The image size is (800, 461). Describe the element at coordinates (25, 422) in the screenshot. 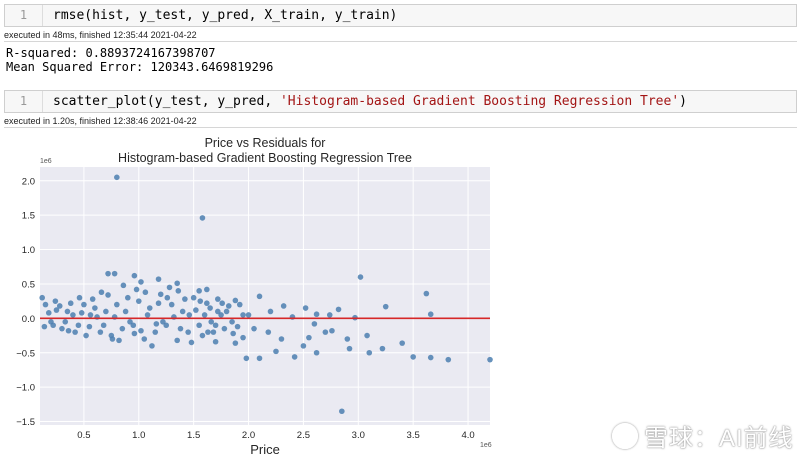

I see `y-tick-label: −1.5` at that location.